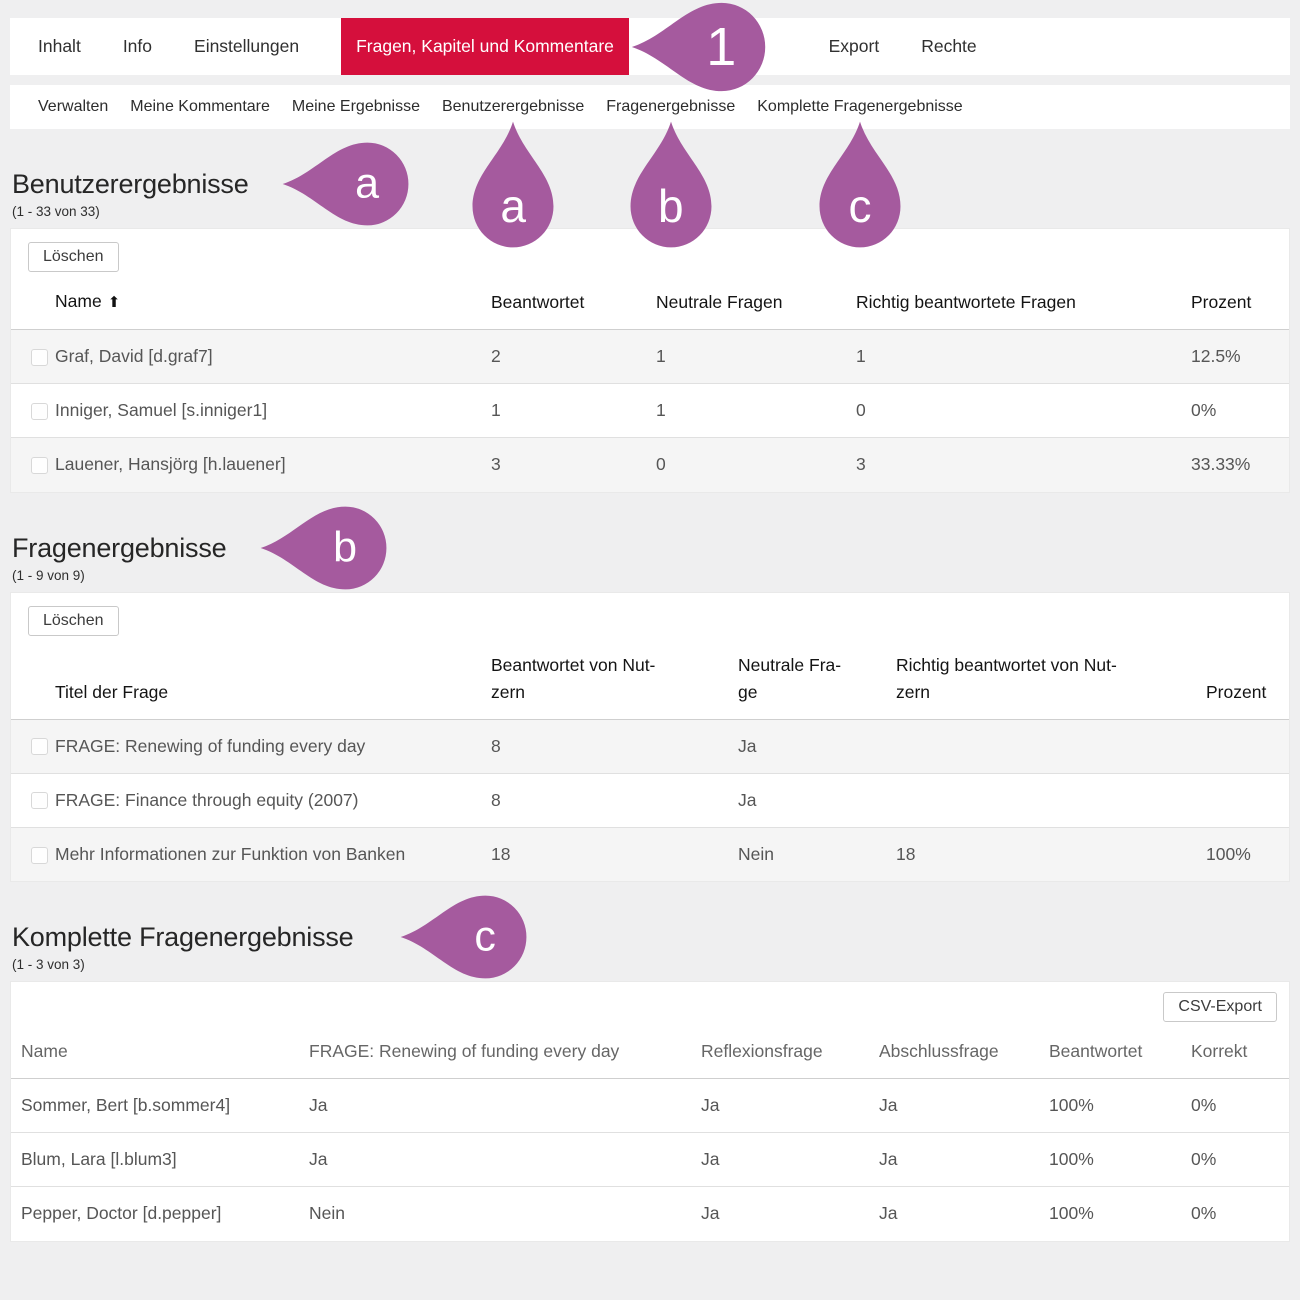 The image size is (1300, 1300). I want to click on cell-neutrale: 1, so click(661, 356).